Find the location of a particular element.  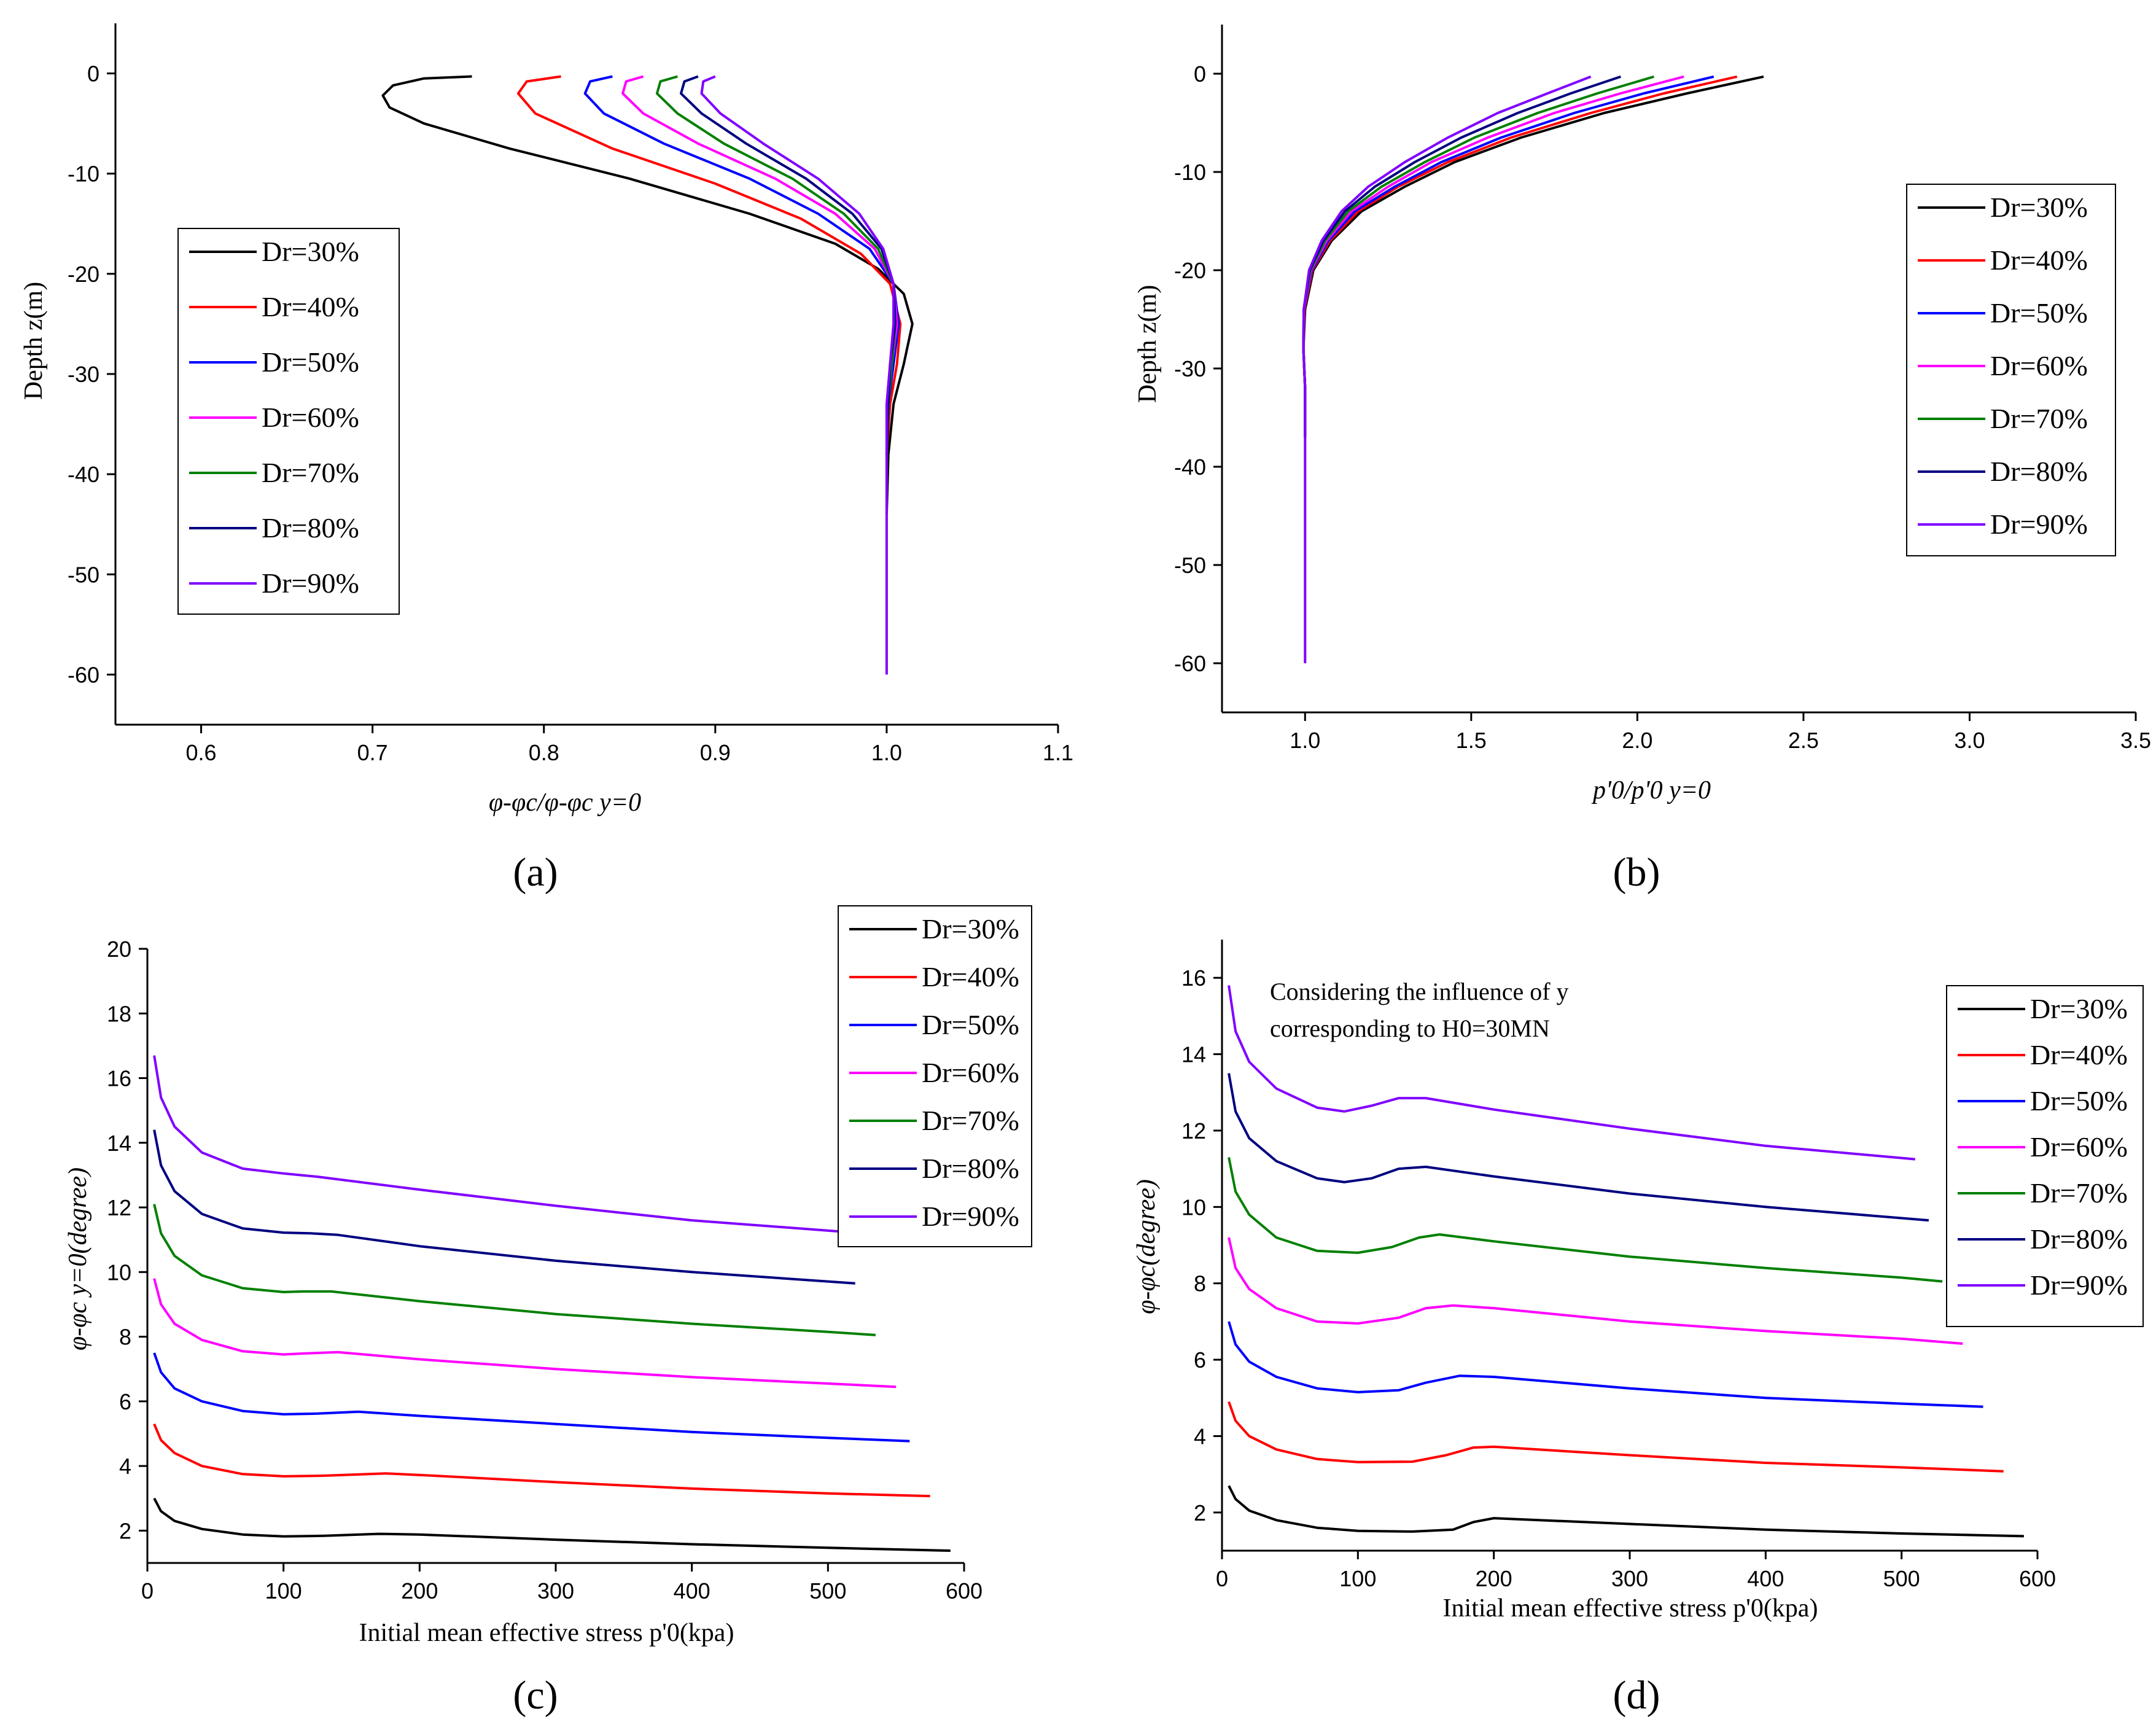

panel-c-y-tick-label: 14 is located at coordinates (119, 1144).